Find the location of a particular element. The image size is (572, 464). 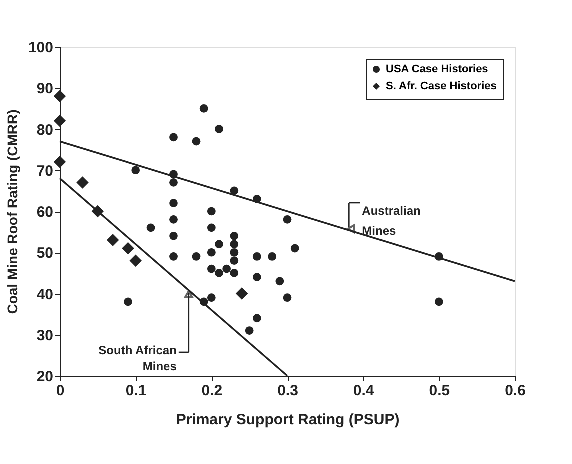

x-tick-label: 0 is located at coordinates (60, 391).